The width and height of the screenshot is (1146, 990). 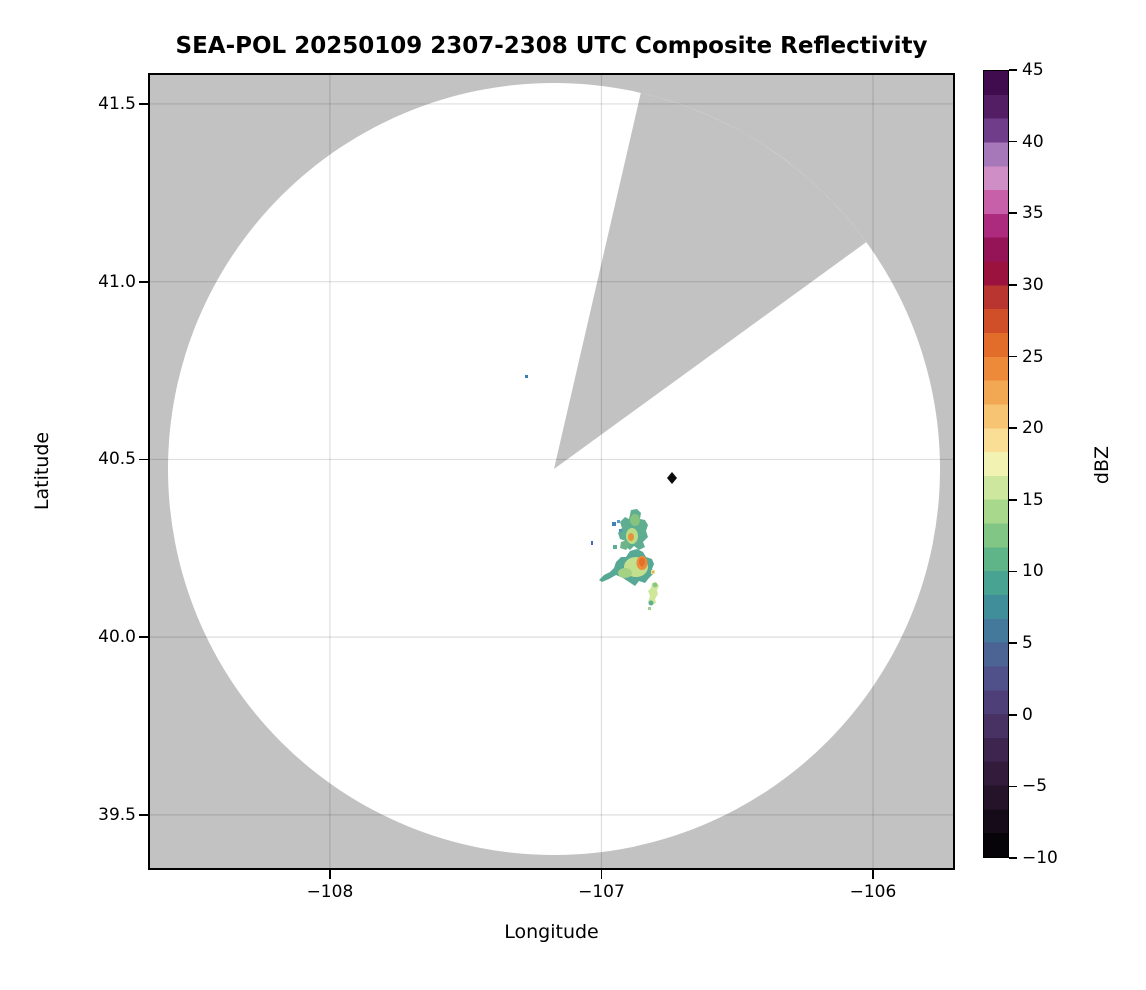 What do you see at coordinates (672, 478) in the screenshot?
I see `site-marker-diamond` at bounding box center [672, 478].